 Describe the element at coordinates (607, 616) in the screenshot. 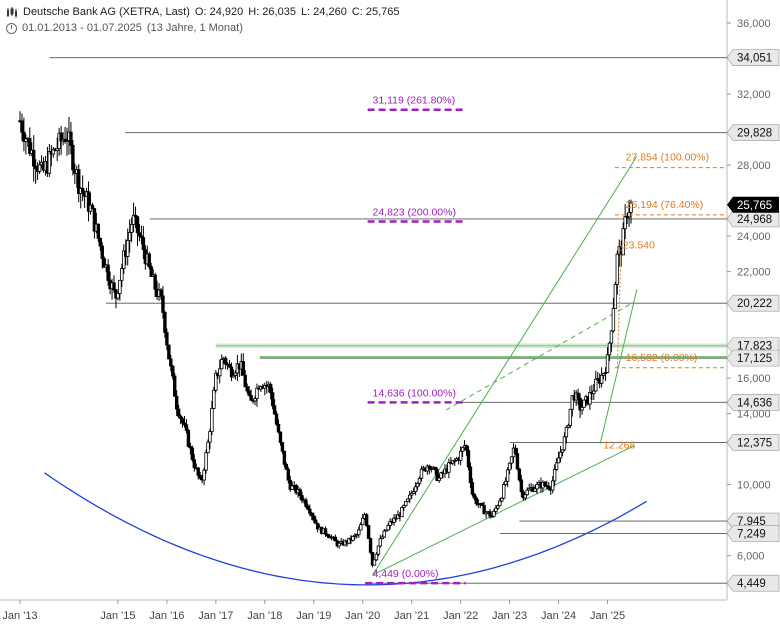

I see `x-tick-label: Jan '25` at that location.